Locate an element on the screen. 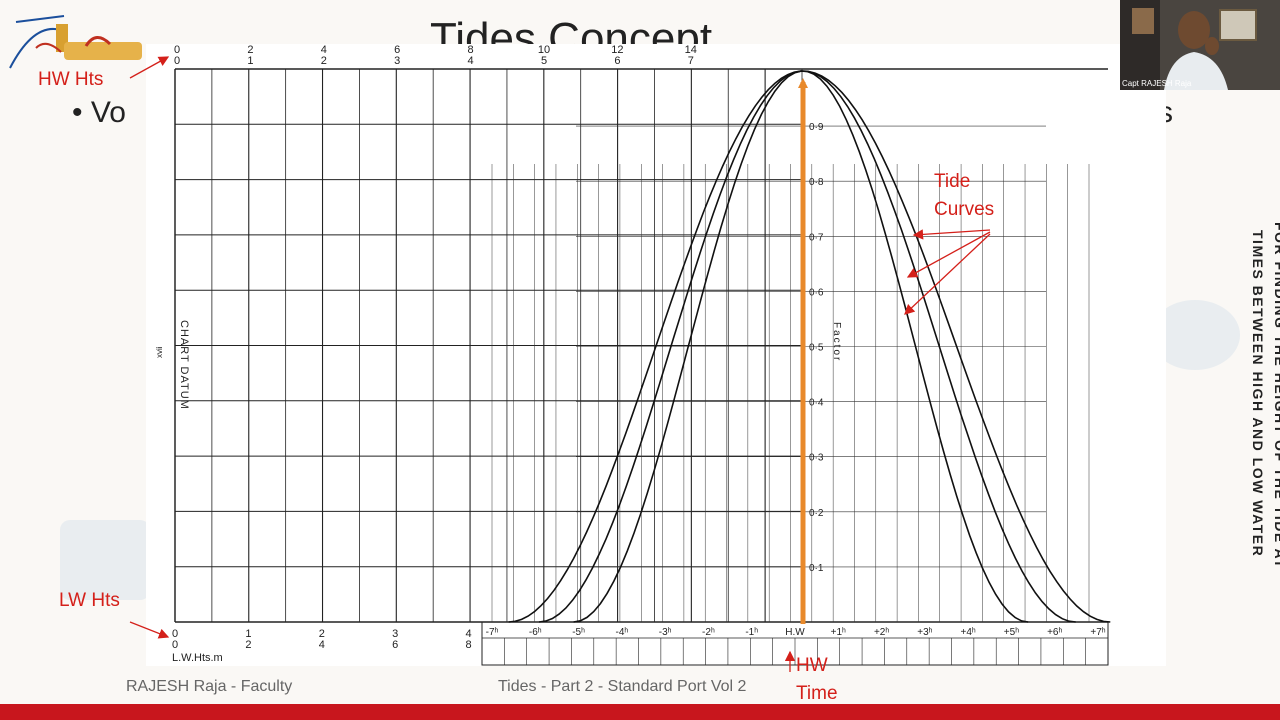  lw-hts-label: LW Hts is located at coordinates (89, 600).